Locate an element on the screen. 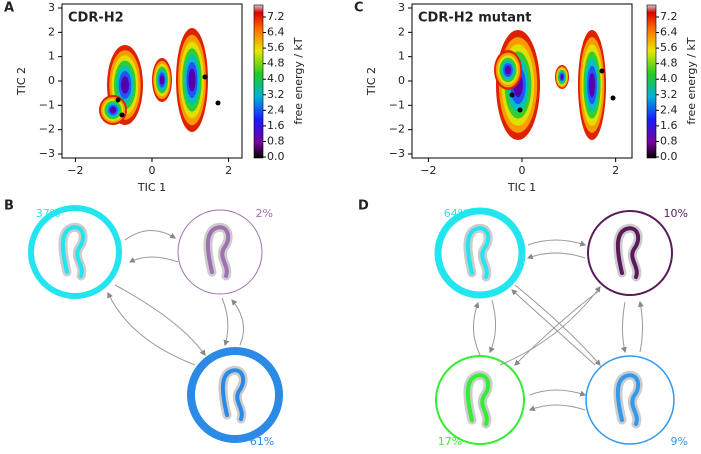 Image resolution: width=701 pixels, height=454 pixels. panel-label: D is located at coordinates (363, 206).